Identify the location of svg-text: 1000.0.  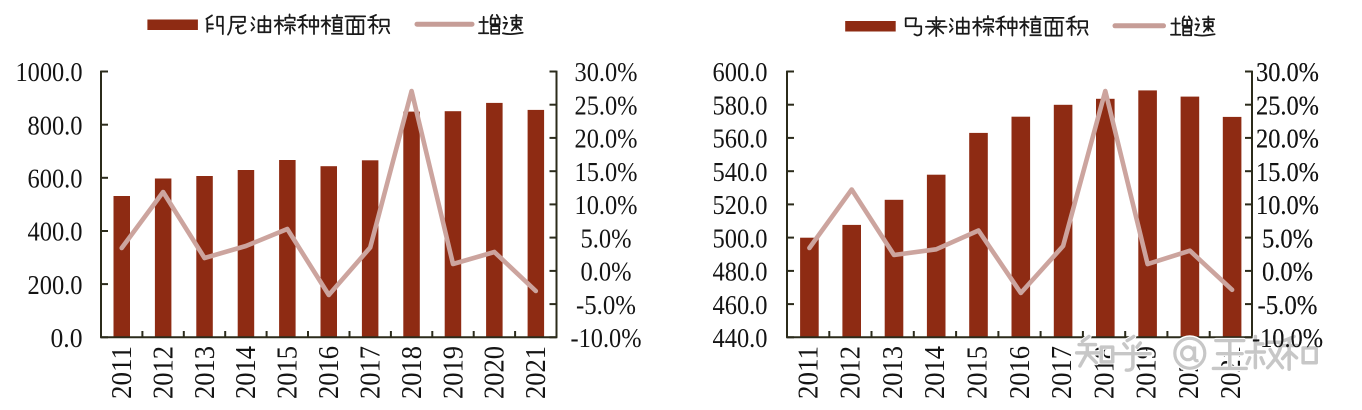
(49, 72).